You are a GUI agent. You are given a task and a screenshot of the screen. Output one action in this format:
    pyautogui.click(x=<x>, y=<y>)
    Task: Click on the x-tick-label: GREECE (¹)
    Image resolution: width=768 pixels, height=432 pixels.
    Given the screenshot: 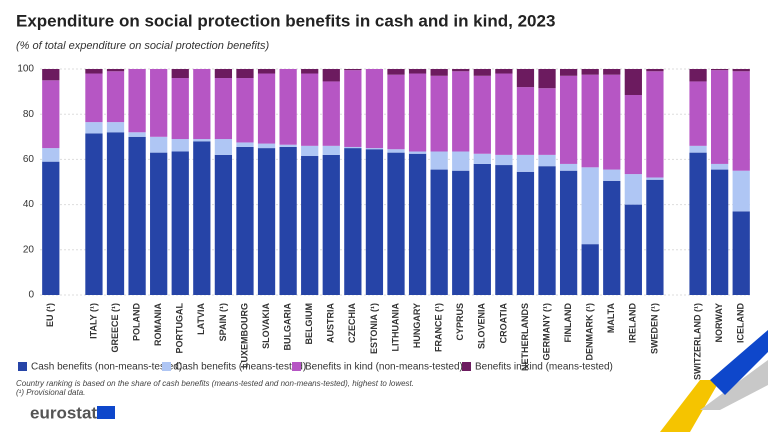 What is the action you would take?
    pyautogui.click(x=115, y=328)
    